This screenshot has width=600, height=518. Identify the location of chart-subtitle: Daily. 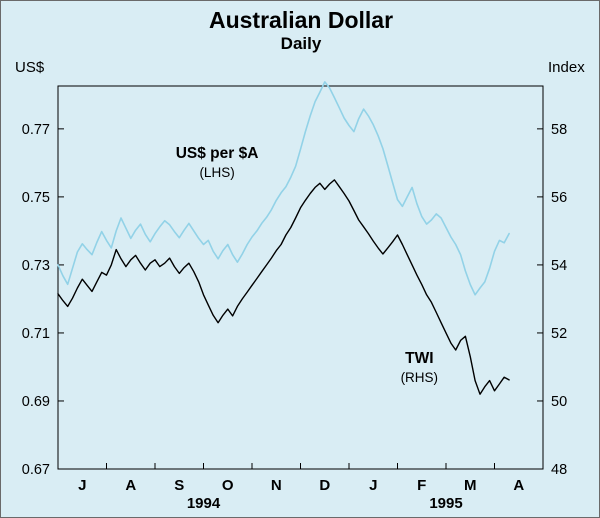
(301, 43).